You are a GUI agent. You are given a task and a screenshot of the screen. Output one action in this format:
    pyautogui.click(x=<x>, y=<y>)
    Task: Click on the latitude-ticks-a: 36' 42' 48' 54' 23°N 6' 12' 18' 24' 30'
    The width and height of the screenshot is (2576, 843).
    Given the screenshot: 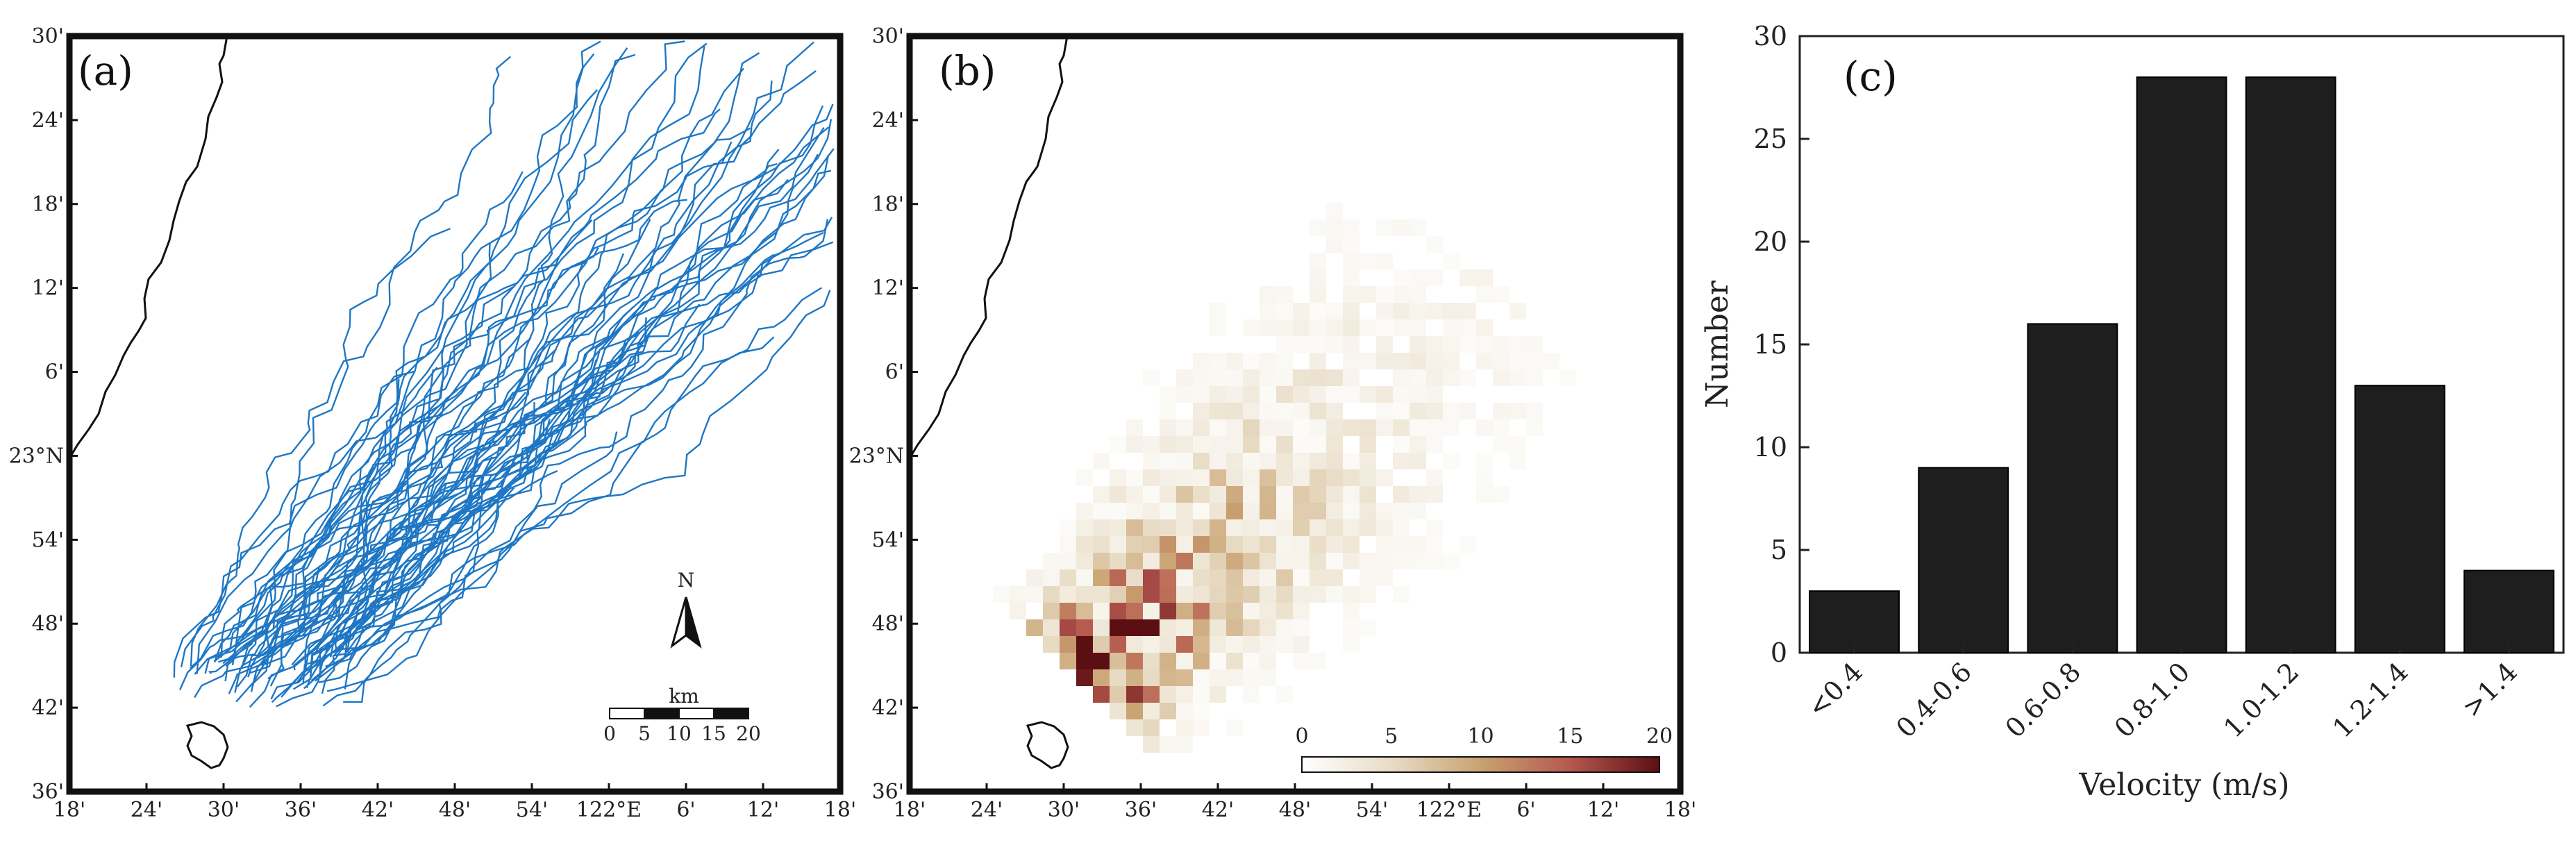 What is the action you would take?
    pyautogui.click(x=43, y=414)
    